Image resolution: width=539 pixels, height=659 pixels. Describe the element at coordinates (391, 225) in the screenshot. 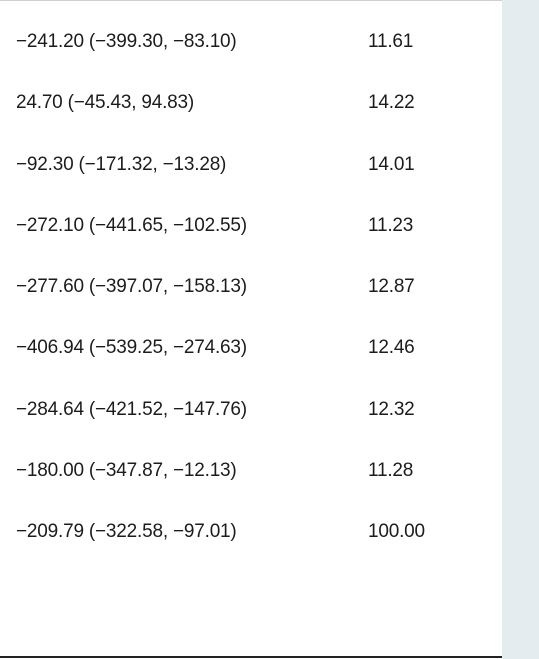

I see `weight-cell: 11.23` at that location.